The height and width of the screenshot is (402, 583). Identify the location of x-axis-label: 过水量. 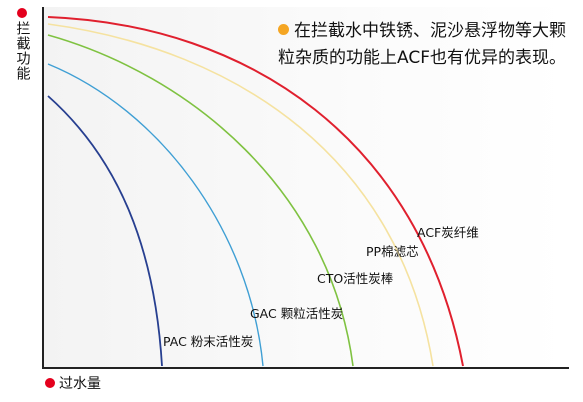
(73, 383).